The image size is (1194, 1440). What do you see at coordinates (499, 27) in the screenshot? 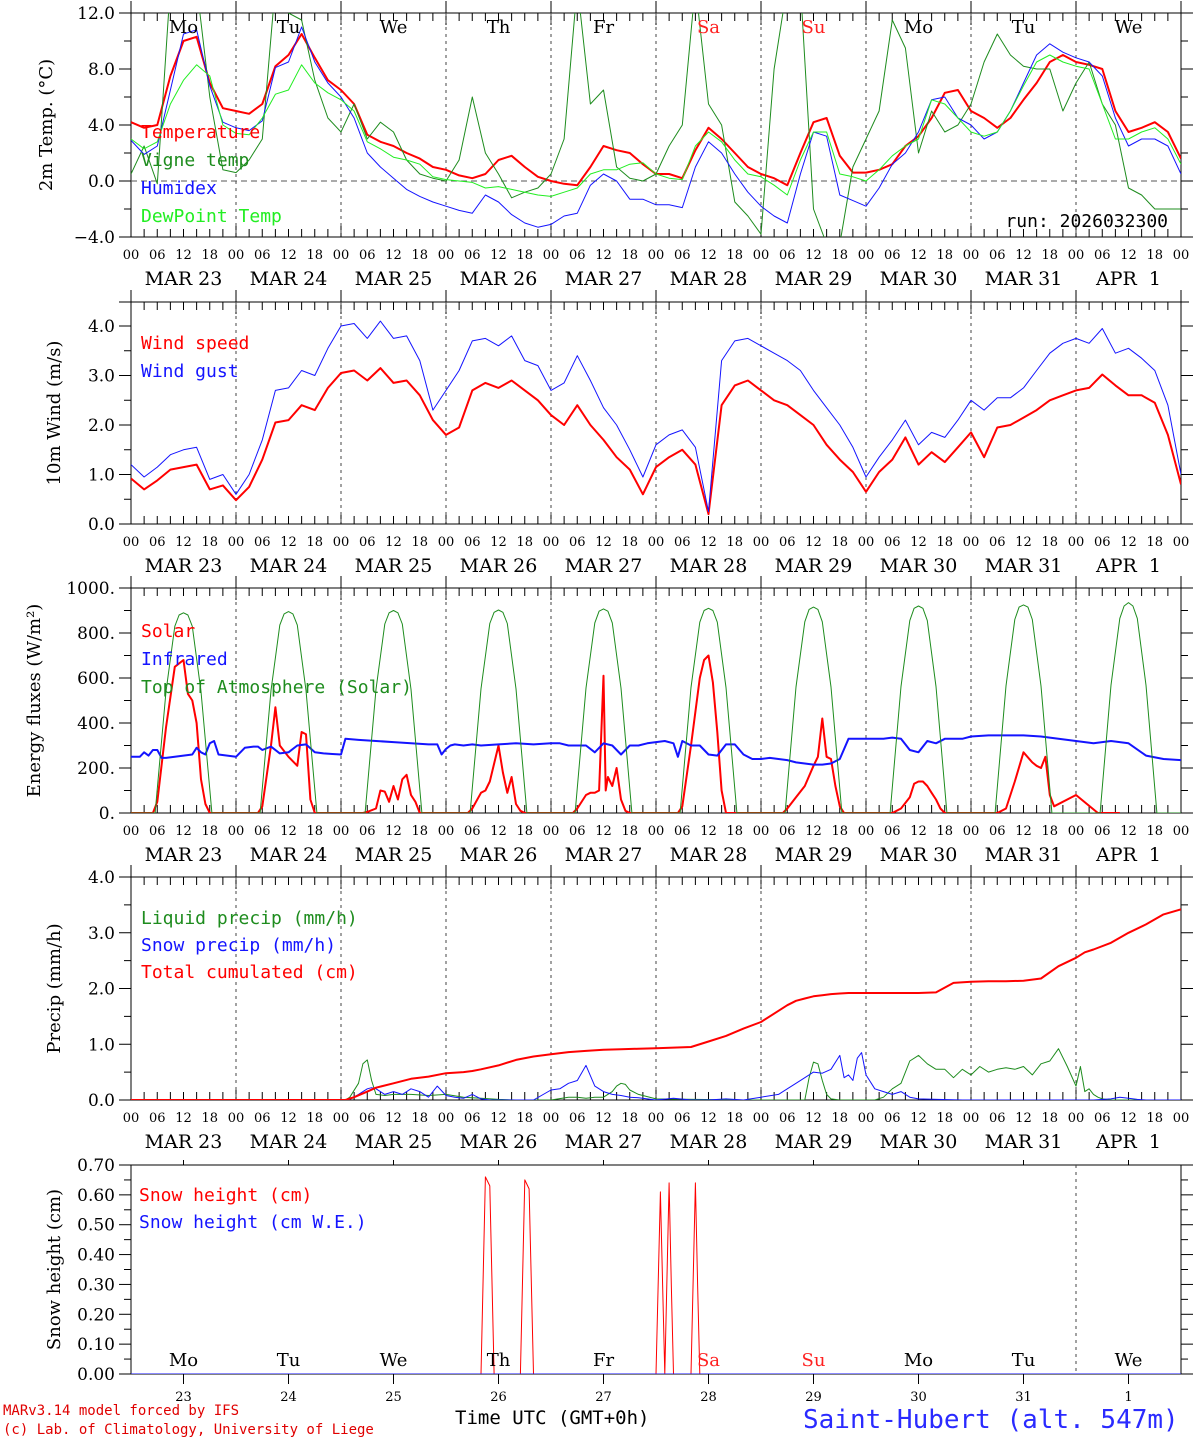
I see `day-of-week-label: Th` at bounding box center [499, 27].